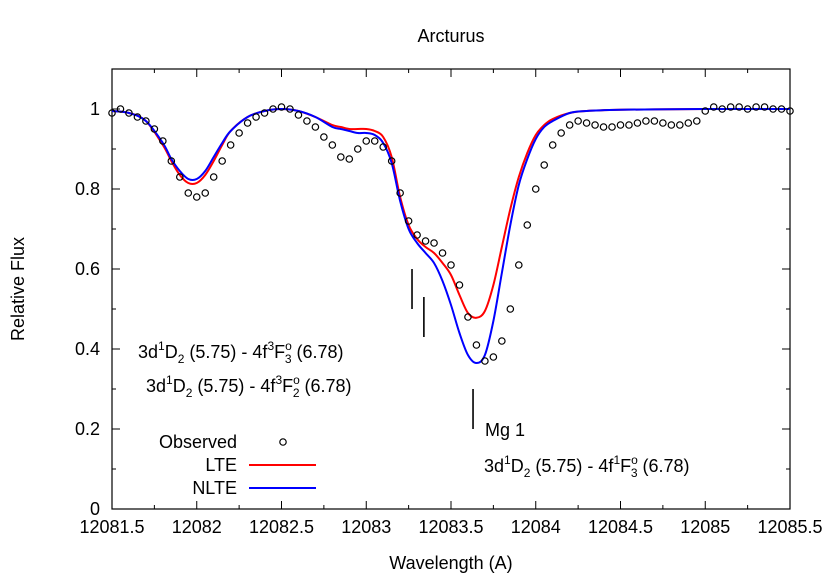 This screenshot has height=581, width=830. What do you see at coordinates (450, 527) in the screenshot?
I see `x-tick-label: 12083.5` at bounding box center [450, 527].